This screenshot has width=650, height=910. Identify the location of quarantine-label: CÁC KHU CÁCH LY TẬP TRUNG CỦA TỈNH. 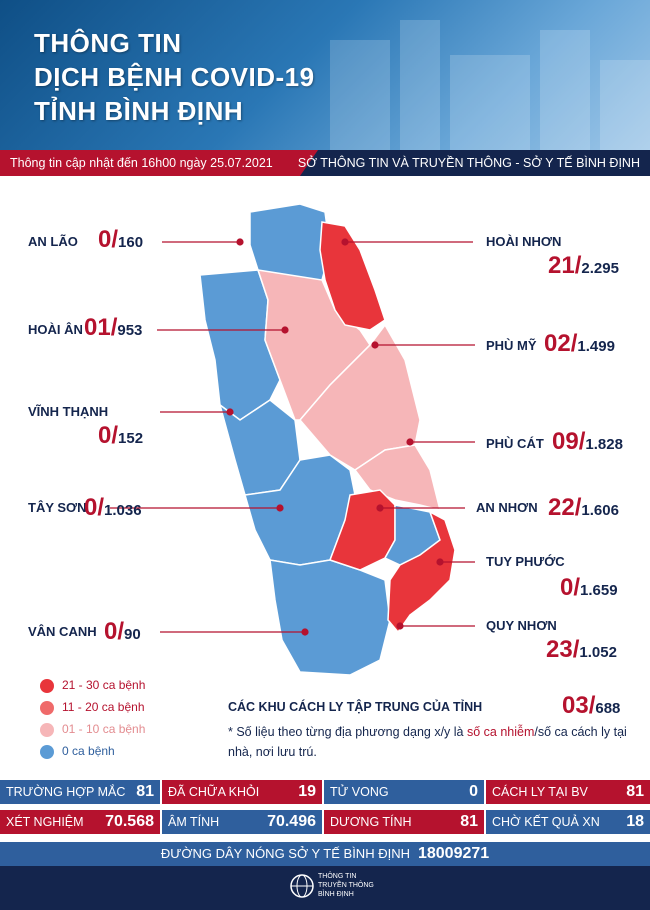
(355, 707).